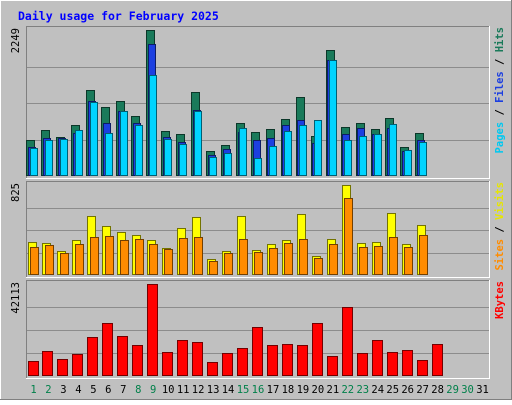 This screenshot has height=405, width=512. What do you see at coordinates (500, 300) in the screenshot?
I see `panel-kbytes-legend-part-0: KBytes` at bounding box center [500, 300].